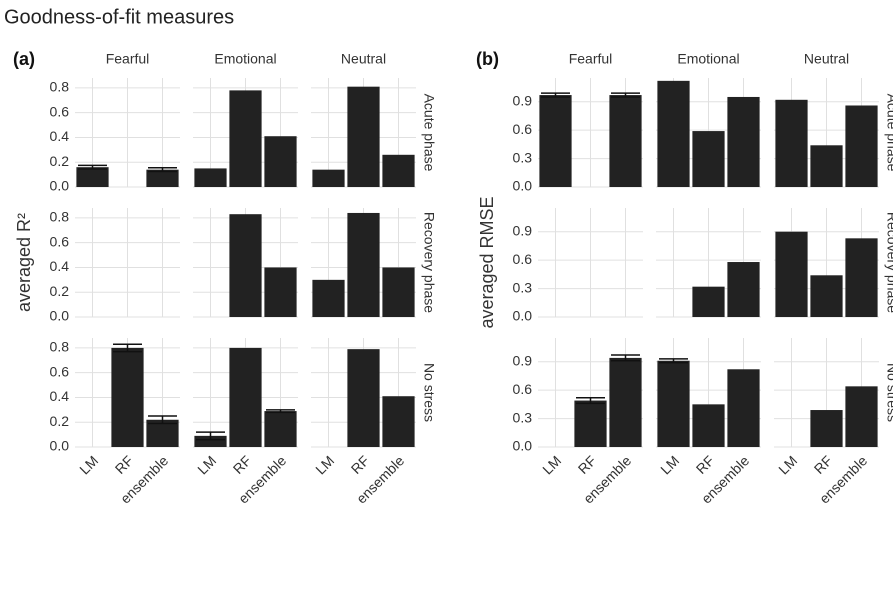 This screenshot has height=606, width=893. What do you see at coordinates (119, 17) in the screenshot?
I see `page-title: Goodness-of-fit measures` at bounding box center [119, 17].